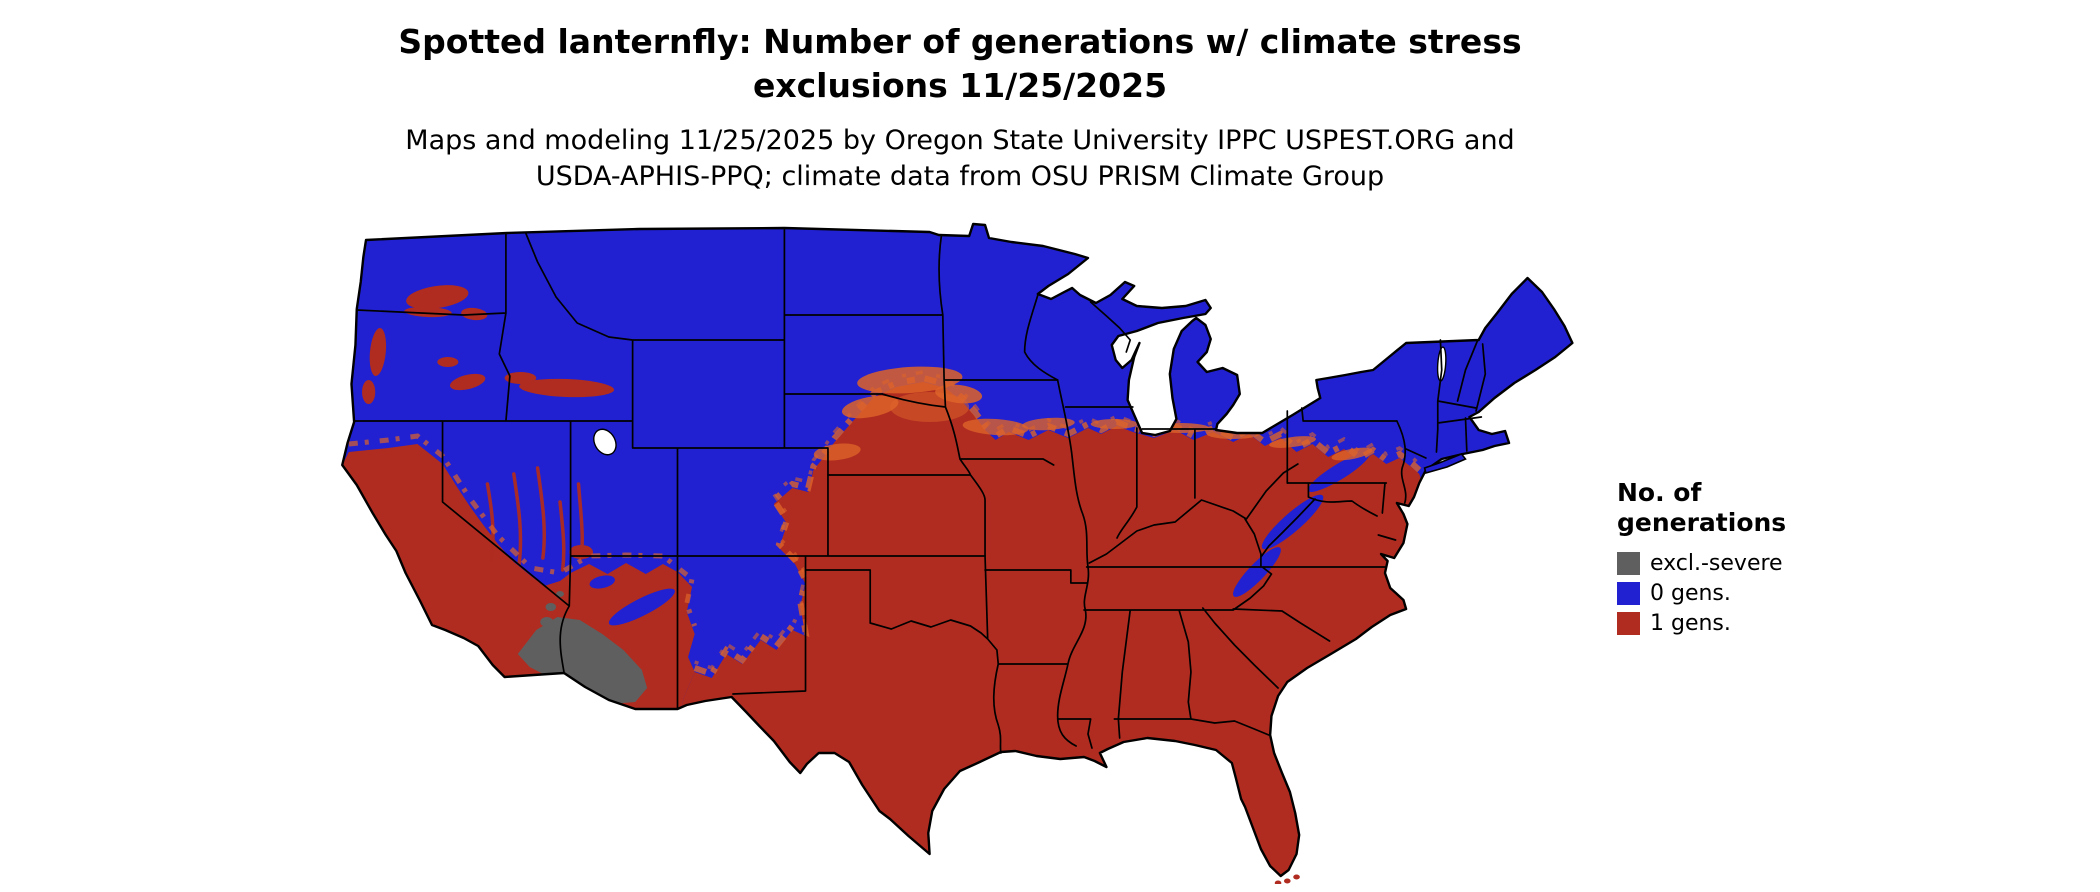 This screenshot has height=892, width=2100. I want to click on legend-swatch-excl-severe, so click(1628, 563).